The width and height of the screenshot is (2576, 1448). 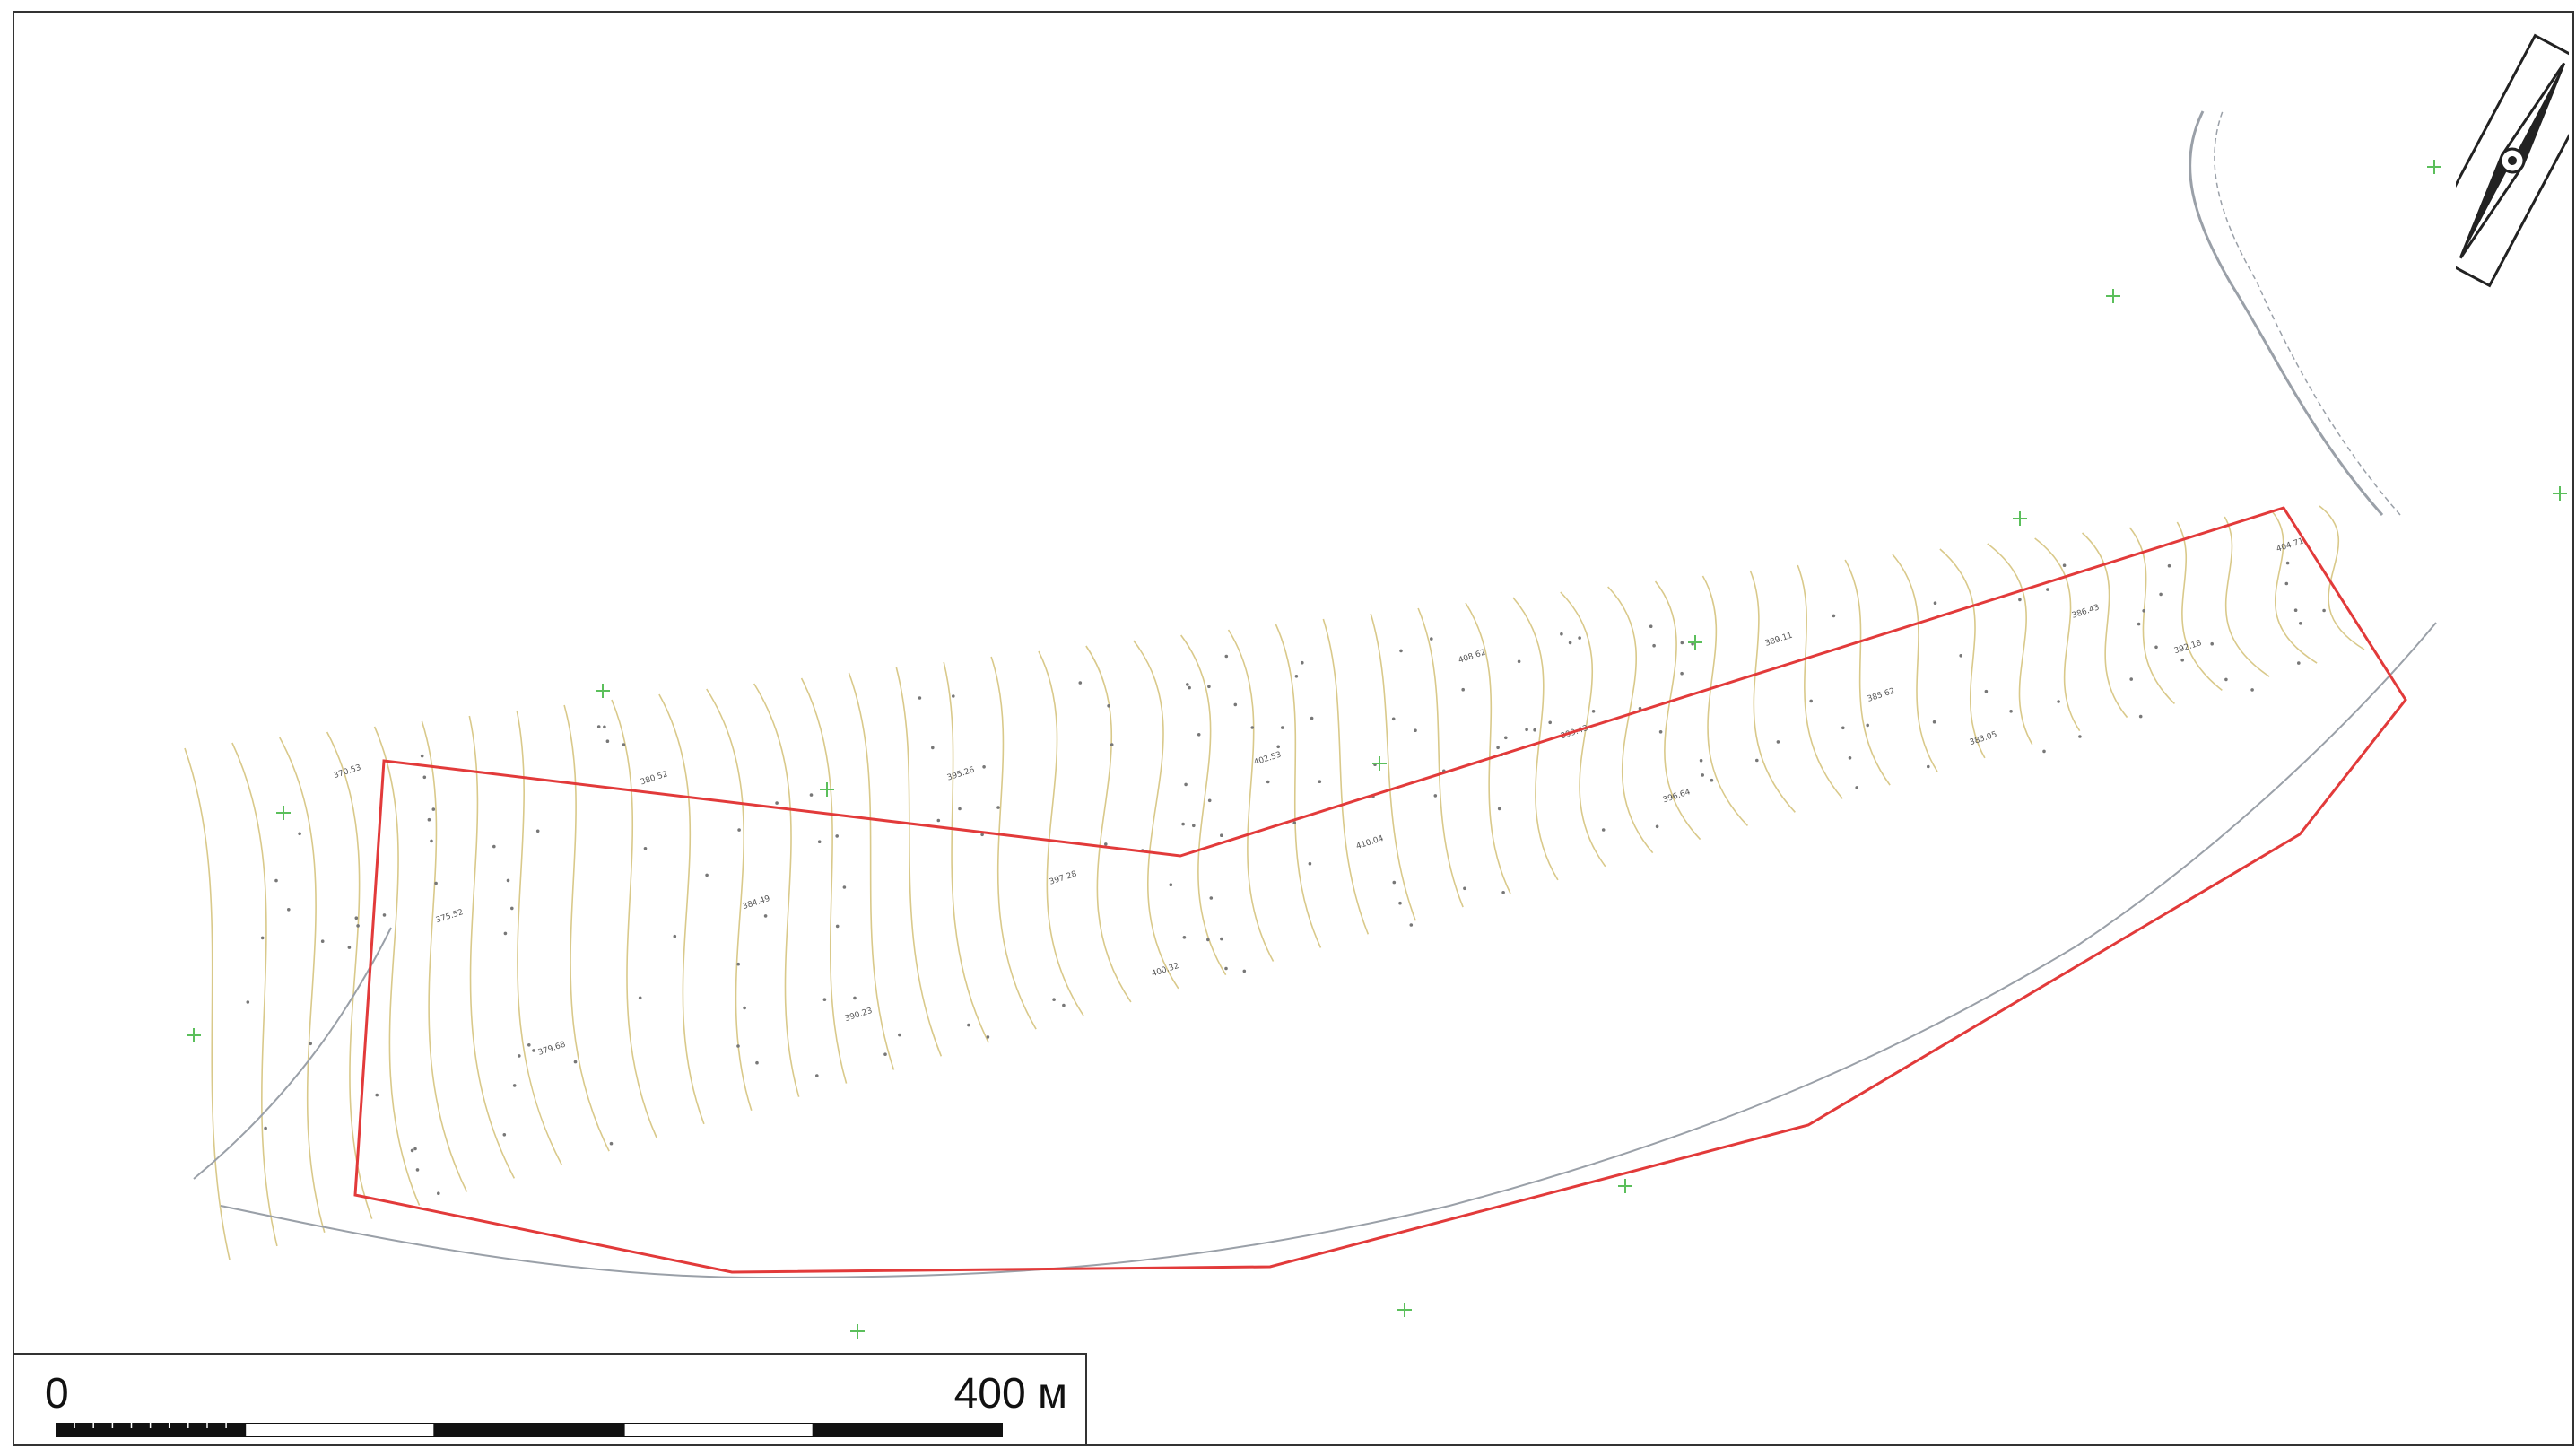 What do you see at coordinates (1063, 877) in the screenshot?
I see `elevation-label: 397.28` at bounding box center [1063, 877].